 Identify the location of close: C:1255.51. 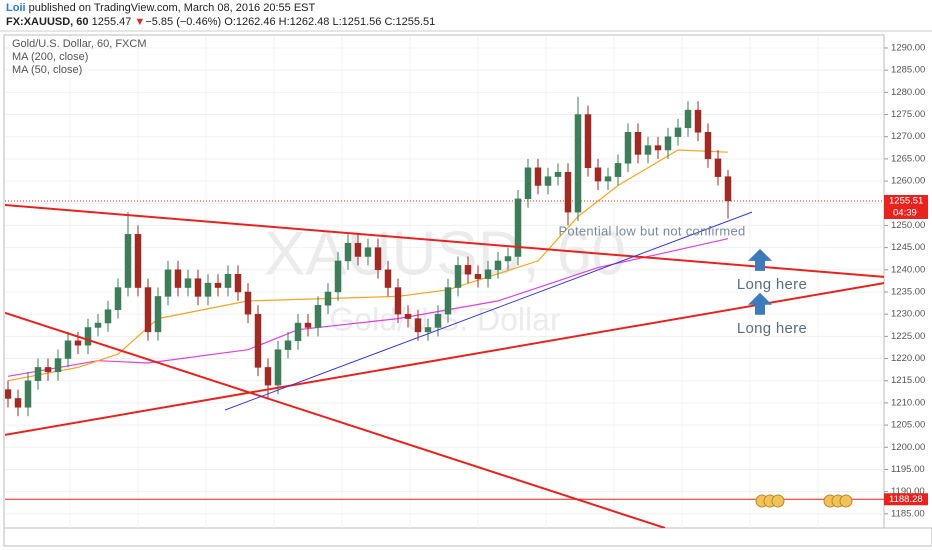
(409, 22).